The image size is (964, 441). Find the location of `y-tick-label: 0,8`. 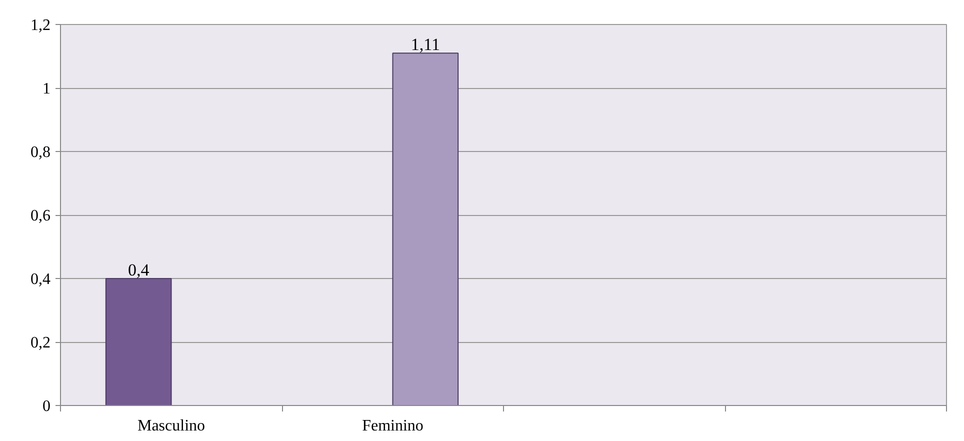

y-tick-label: 0,8 is located at coordinates (40, 152).